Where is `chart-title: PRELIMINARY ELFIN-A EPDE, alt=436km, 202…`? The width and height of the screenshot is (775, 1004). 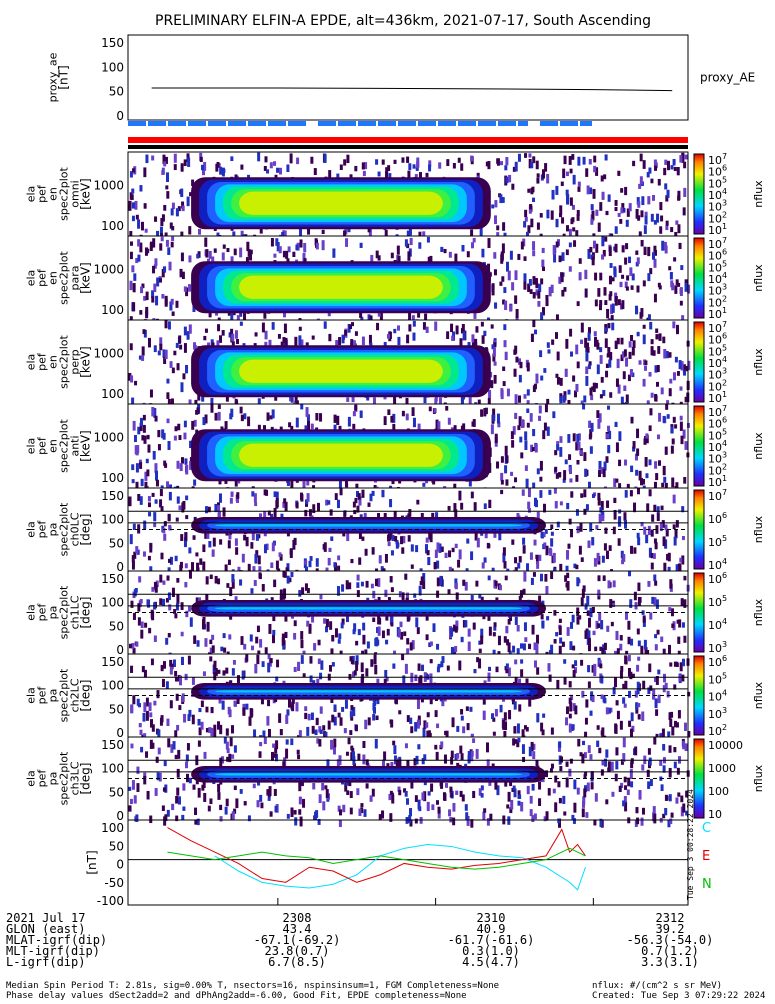
chart-title: PRELIMINARY ELFIN-A EPDE, alt=436km, 202… is located at coordinates (403, 21).